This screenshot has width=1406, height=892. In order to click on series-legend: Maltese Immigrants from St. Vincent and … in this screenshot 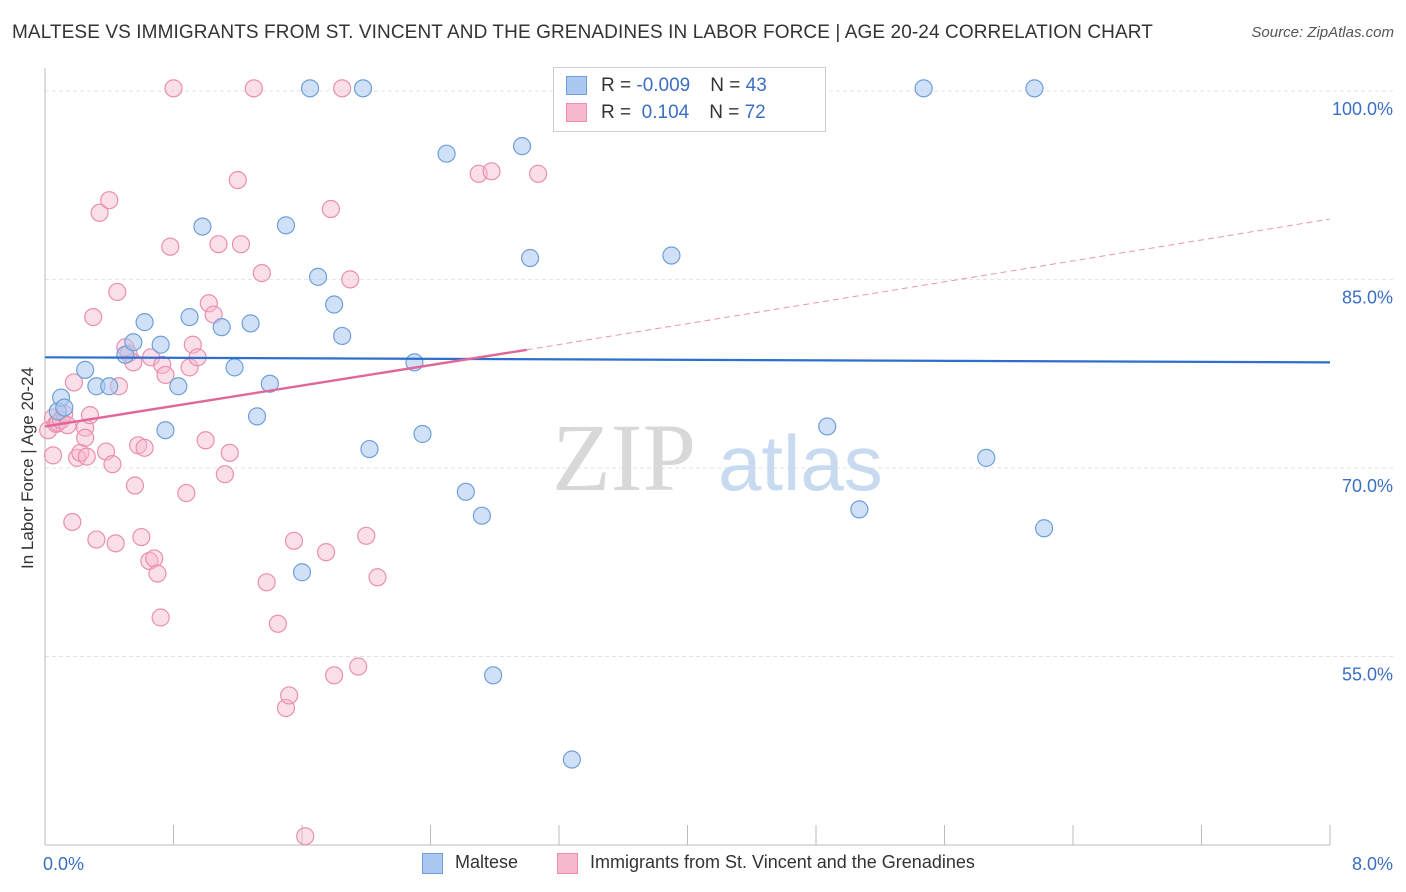, I will do `click(703, 865)`.